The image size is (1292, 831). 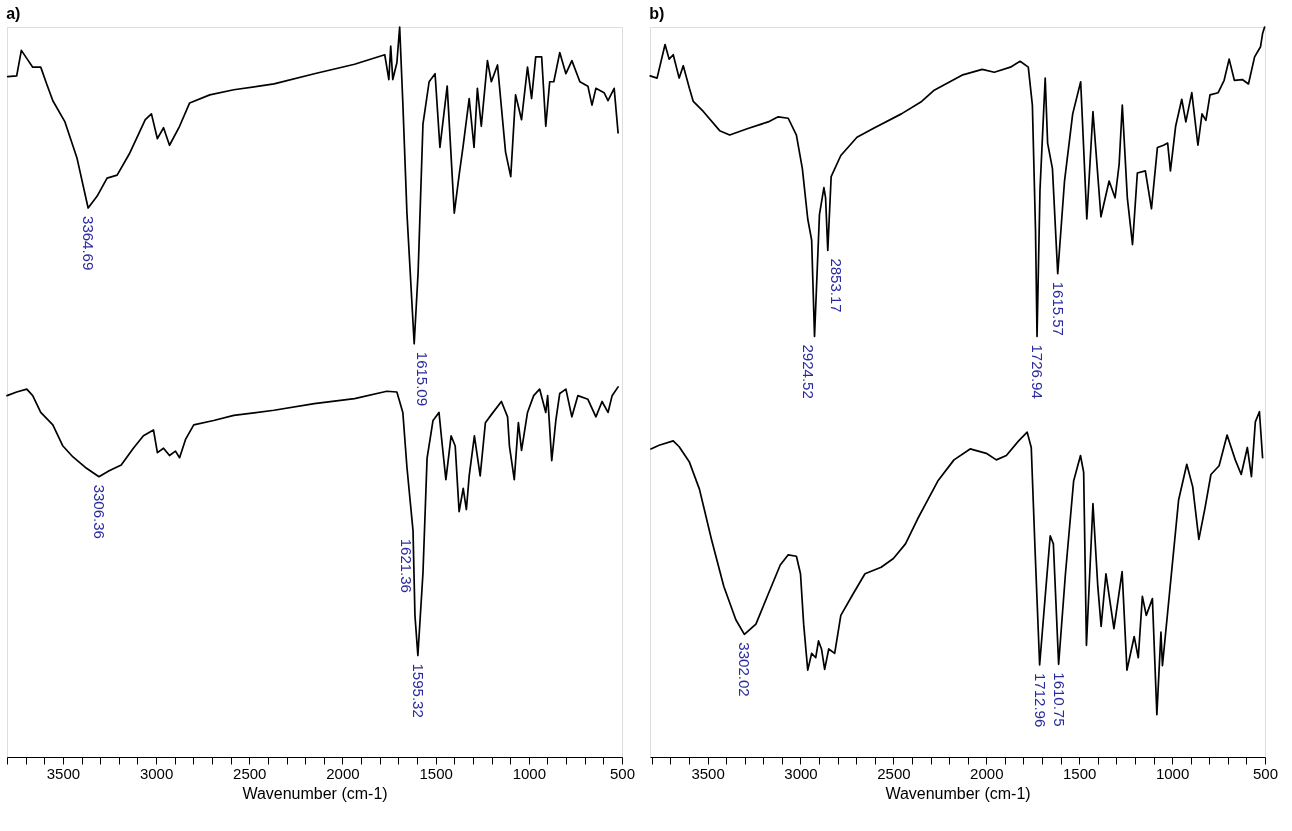 I want to click on annotation: 1615.57, so click(x=1058, y=308).